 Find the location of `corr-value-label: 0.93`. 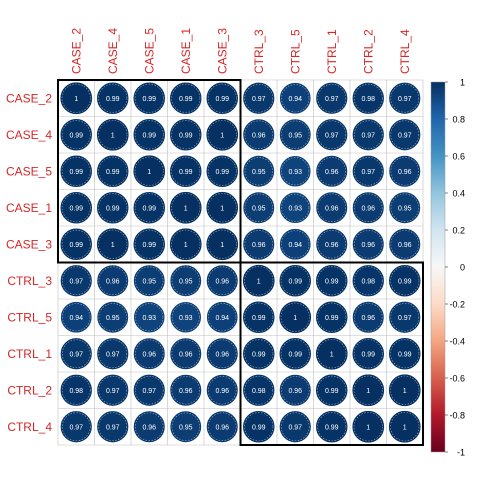

corr-value-label: 0.93 is located at coordinates (149, 318).